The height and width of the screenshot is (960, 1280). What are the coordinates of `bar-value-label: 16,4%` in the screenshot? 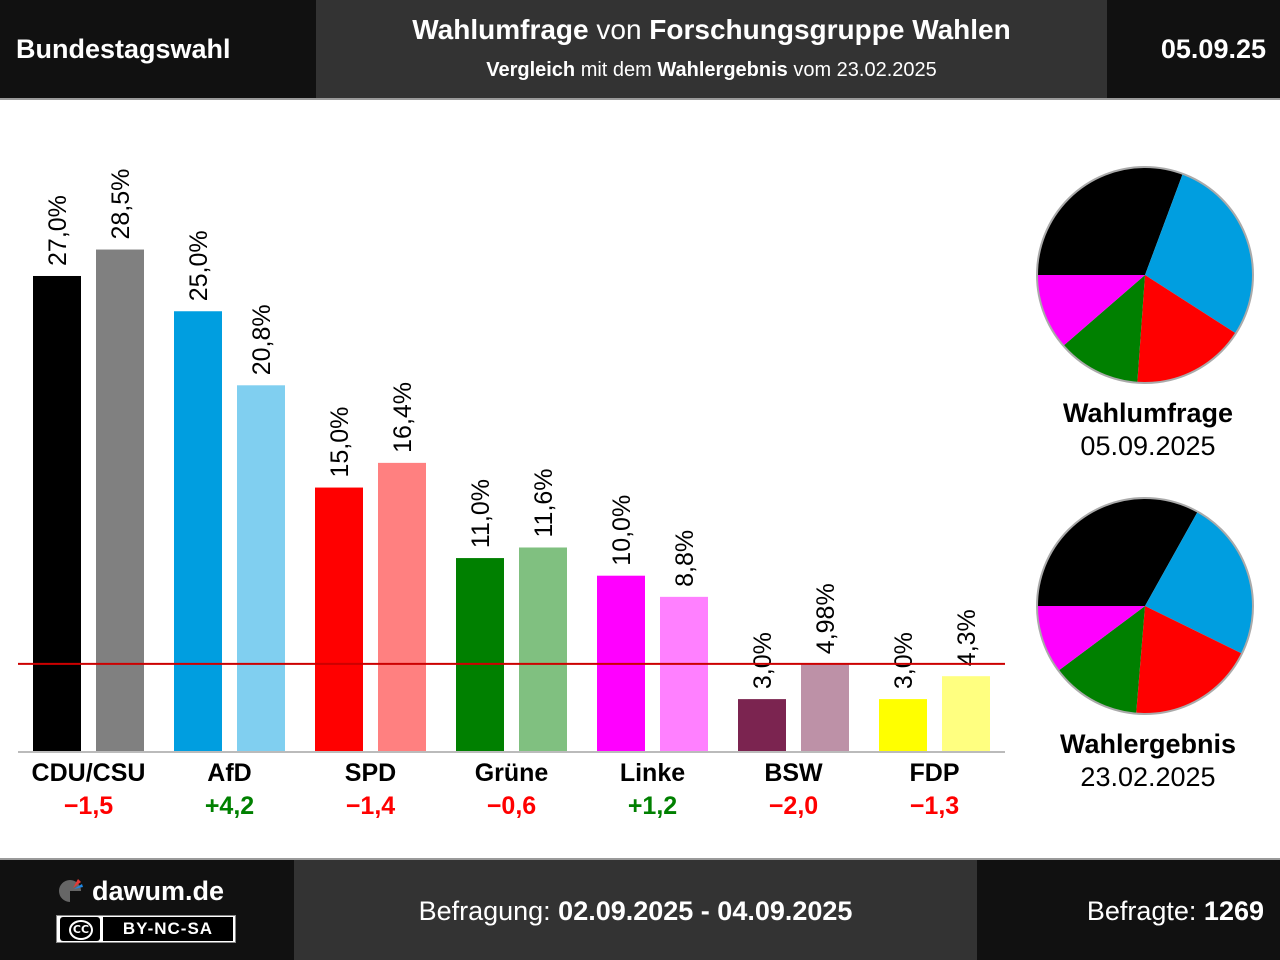 It's located at (403, 417).